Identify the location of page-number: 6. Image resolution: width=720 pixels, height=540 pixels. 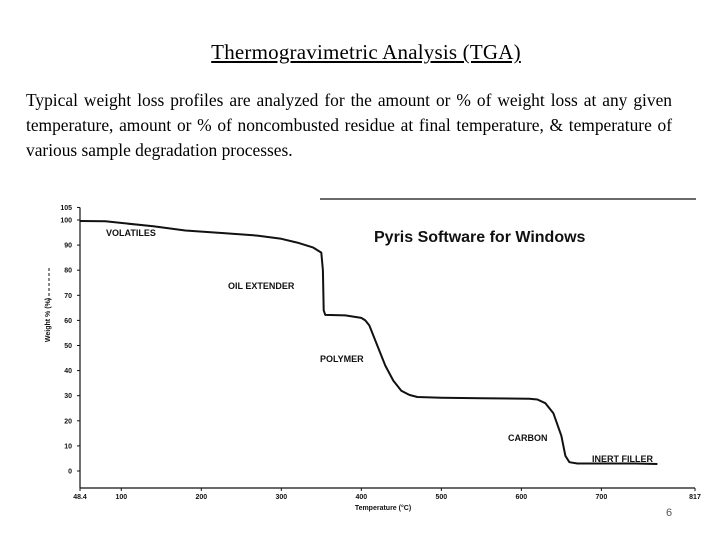
(669, 513).